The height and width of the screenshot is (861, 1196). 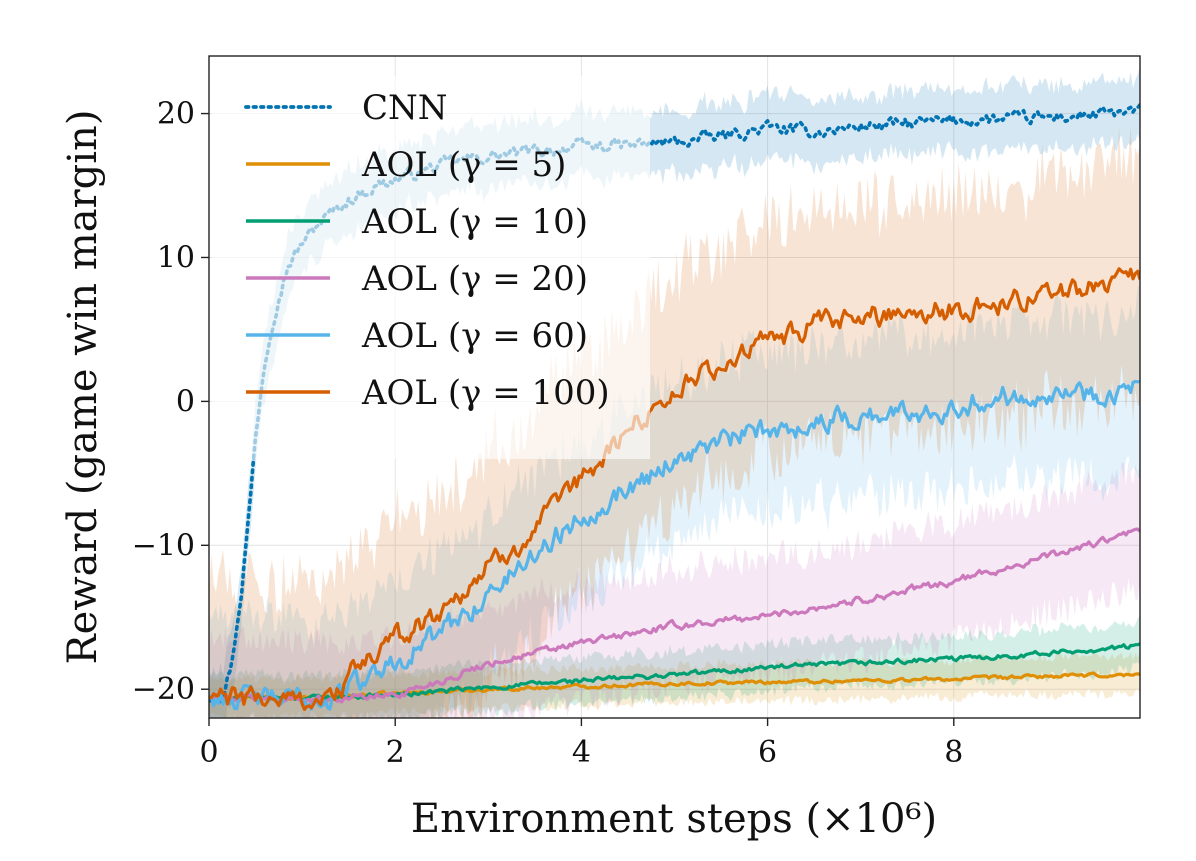 What do you see at coordinates (674, 819) in the screenshot?
I see `x-axis-label: Environment steps (×10⁶)` at bounding box center [674, 819].